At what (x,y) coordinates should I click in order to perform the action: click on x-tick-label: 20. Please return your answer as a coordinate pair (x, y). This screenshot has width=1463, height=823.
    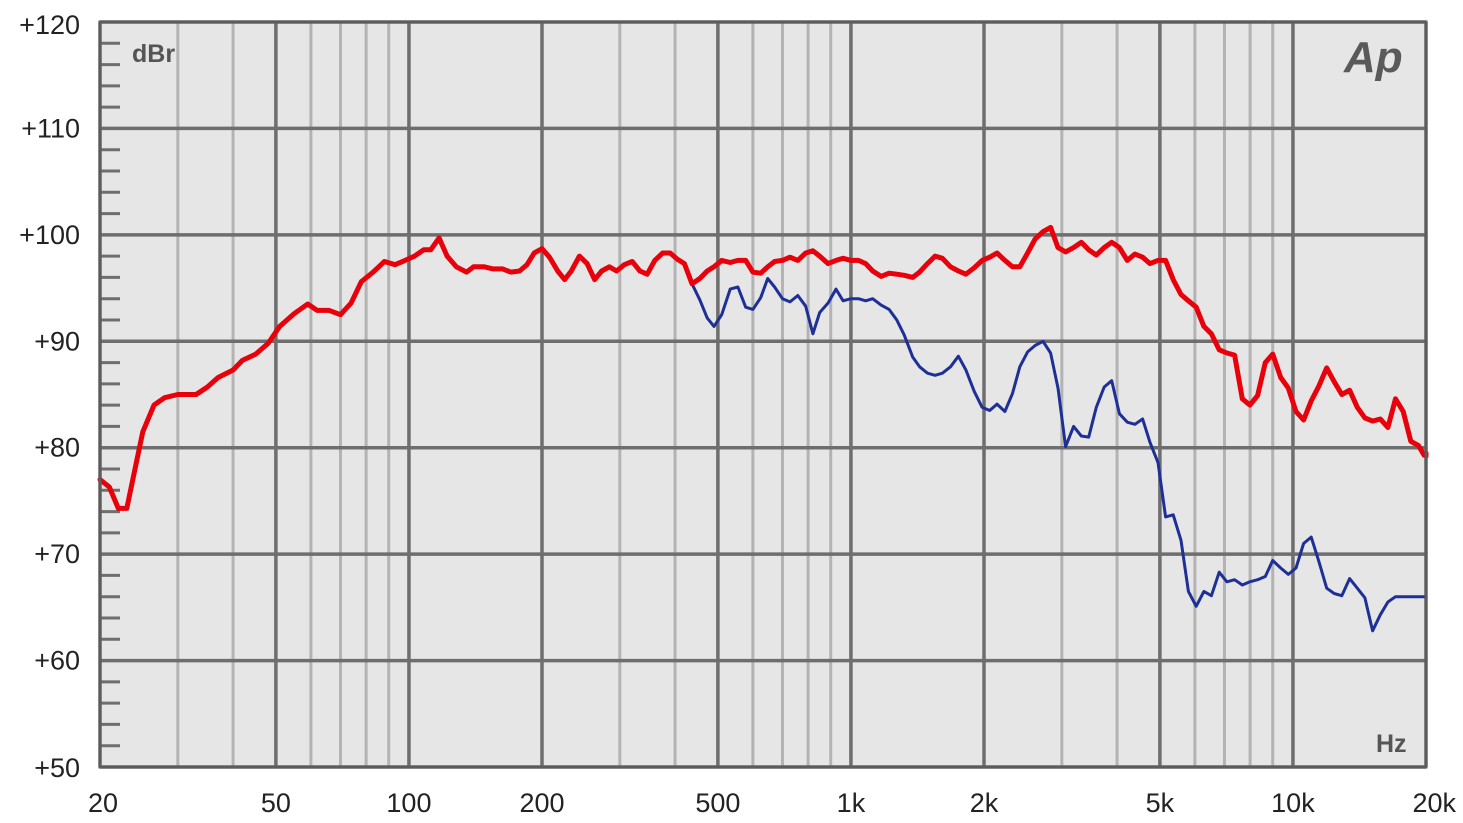
    Looking at the image, I should click on (103, 803).